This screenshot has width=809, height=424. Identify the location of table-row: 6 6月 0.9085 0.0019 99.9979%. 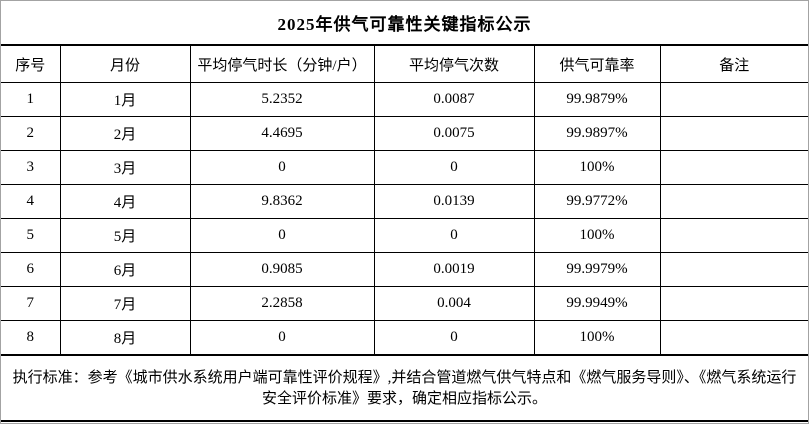
(404, 269).